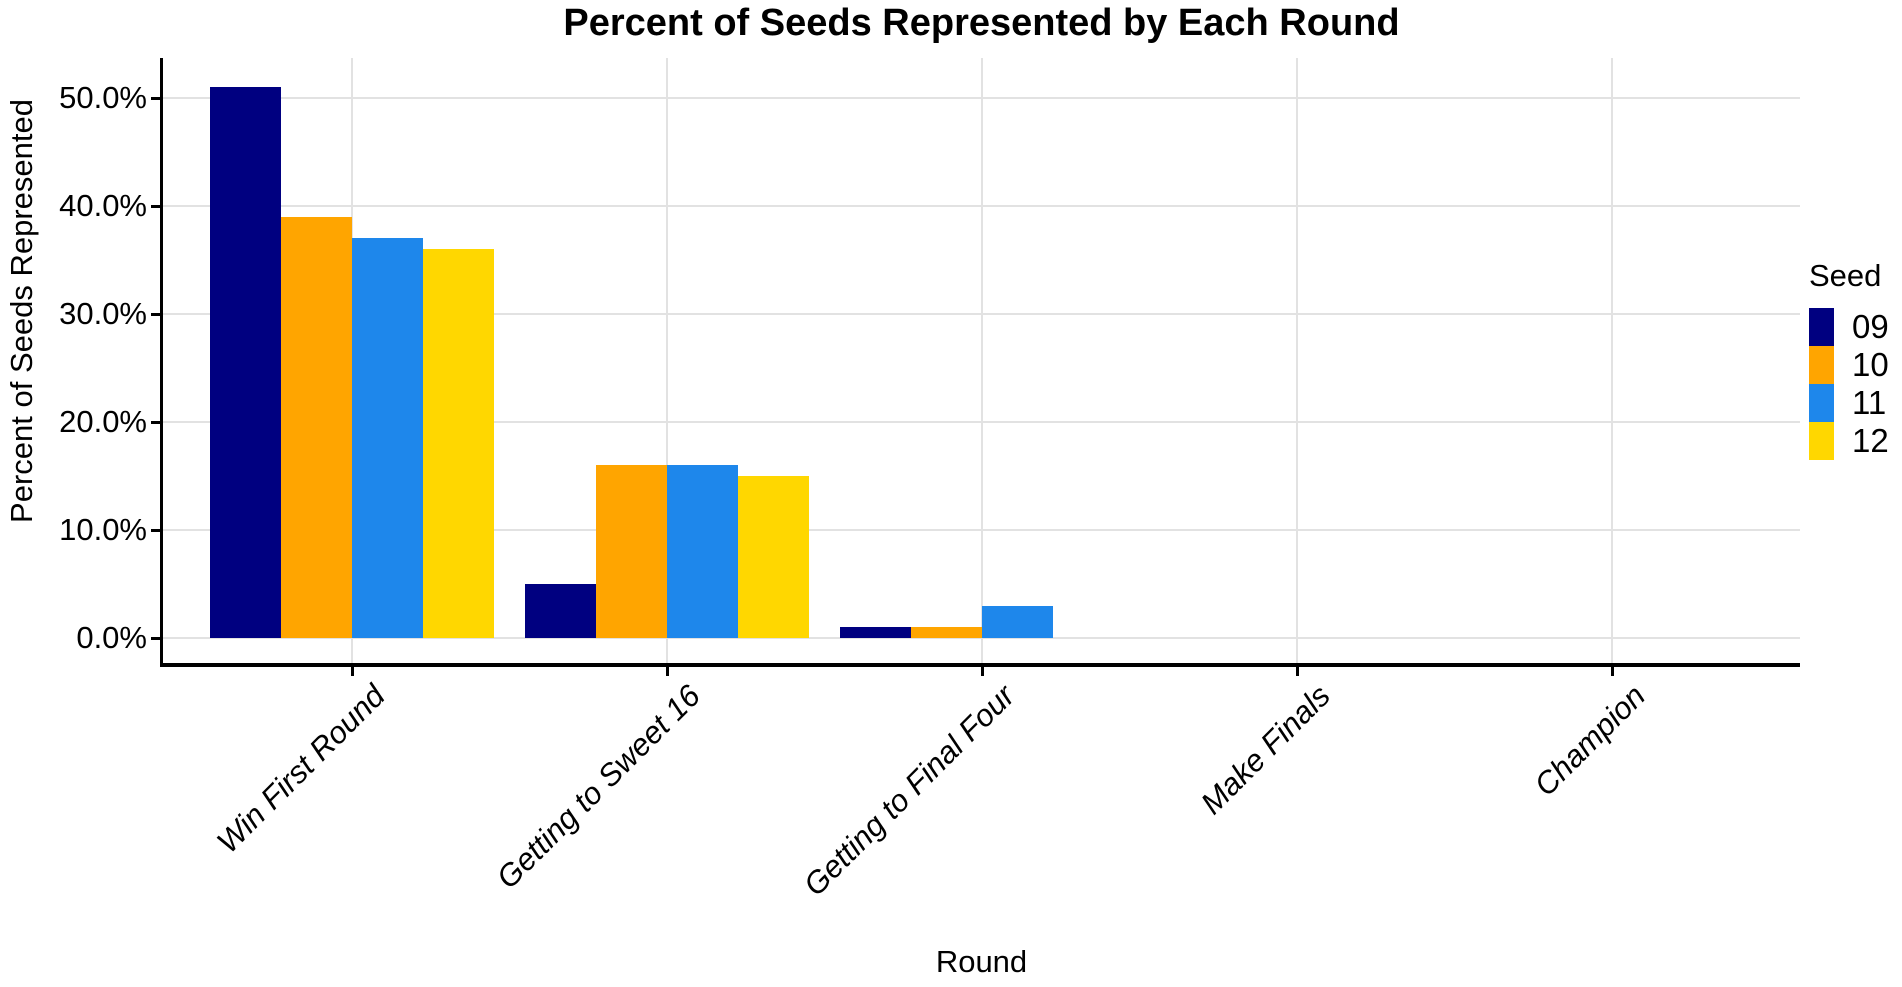  Describe the element at coordinates (981, 961) in the screenshot. I see `x-axis-title: Round` at that location.